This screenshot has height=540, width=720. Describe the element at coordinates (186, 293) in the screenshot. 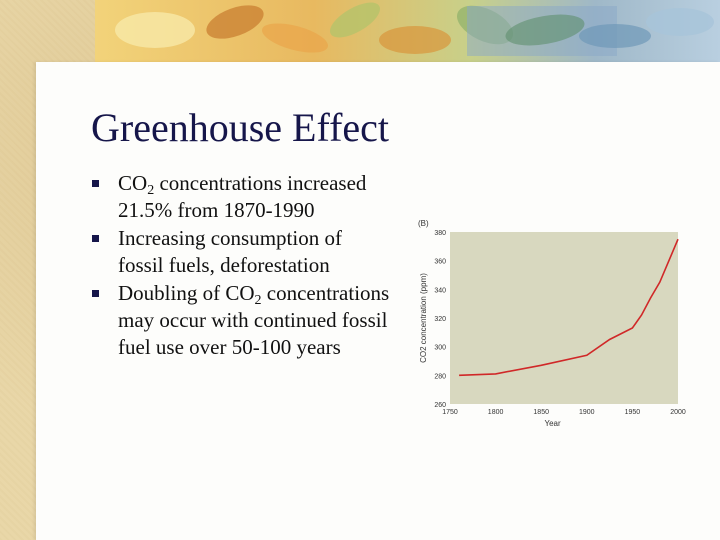

I see `bullet-text: Doubling of CO` at that location.